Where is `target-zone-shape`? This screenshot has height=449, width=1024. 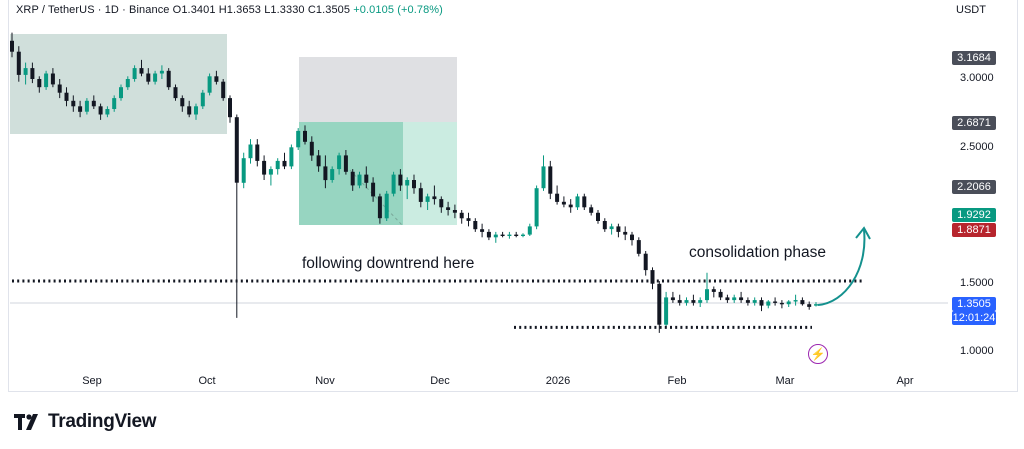 target-zone-shape is located at coordinates (378, 89).